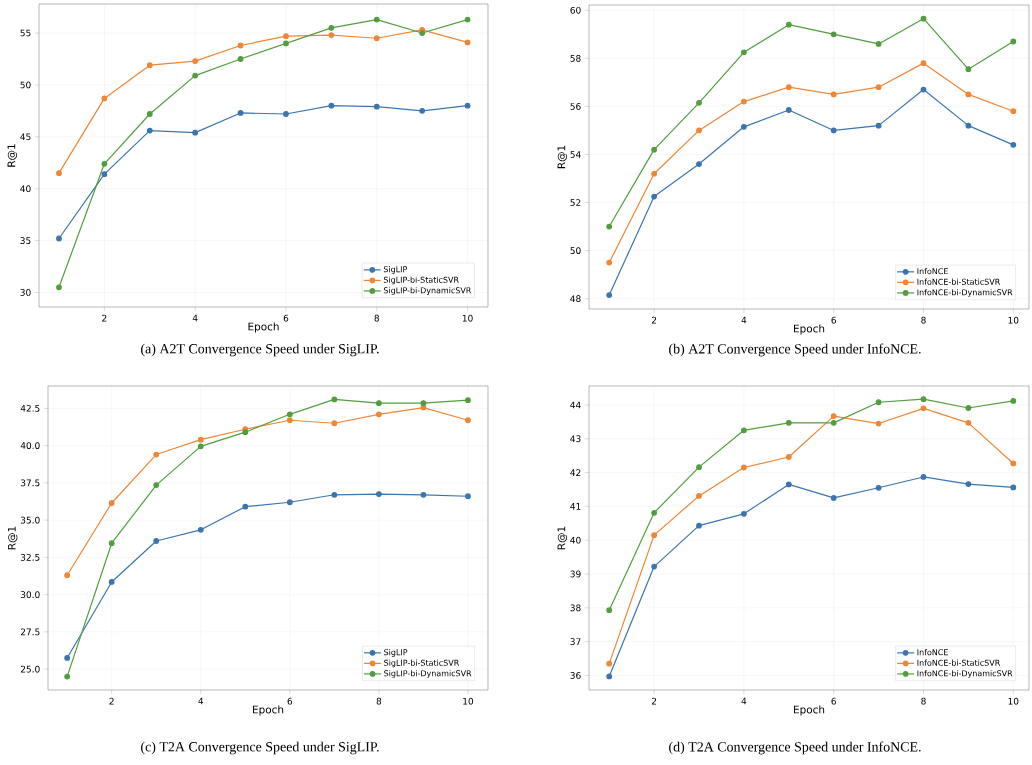  What do you see at coordinates (25, 240) in the screenshot?
I see `y-tick-label: 35` at bounding box center [25, 240].